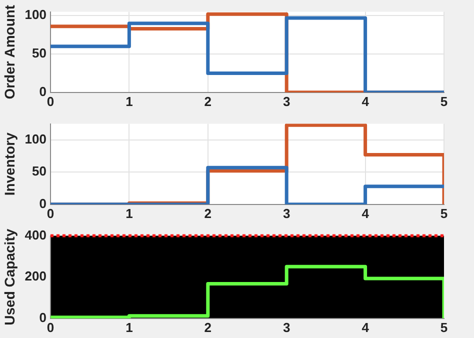 The image size is (474, 338). What do you see at coordinates (35, 276) in the screenshot?
I see `y-tick-label: 200` at bounding box center [35, 276].